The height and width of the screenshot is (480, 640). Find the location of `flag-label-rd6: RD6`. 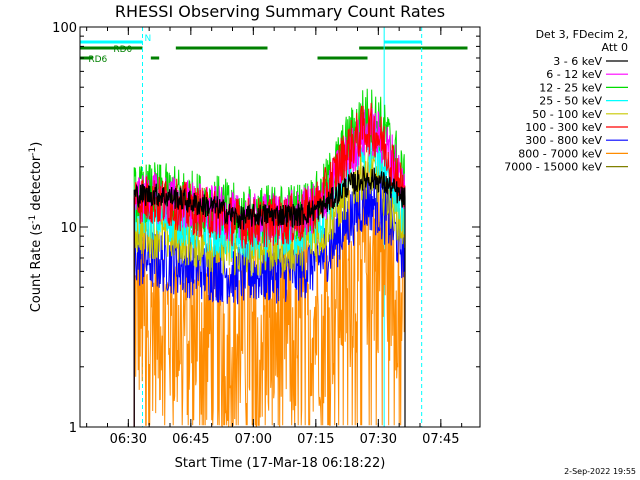

flag-label-rd6: RD6 is located at coordinates (97, 60).